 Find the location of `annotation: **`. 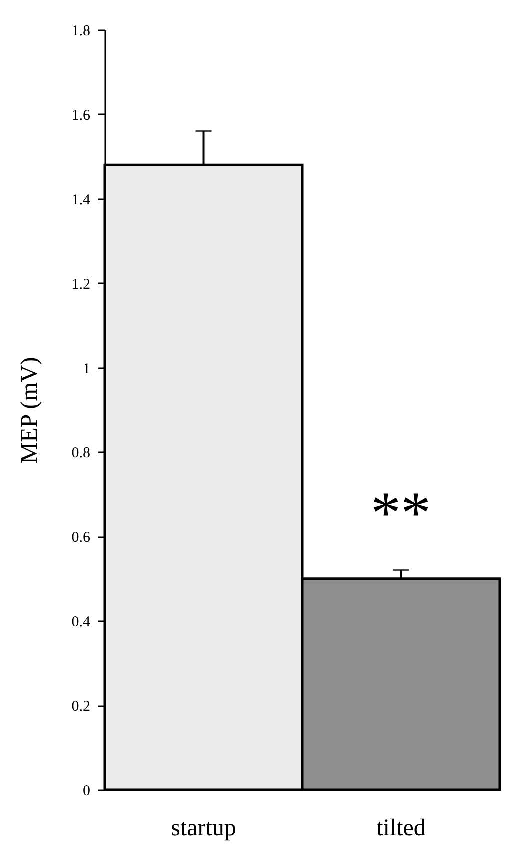

annotation: ** is located at coordinates (401, 513).